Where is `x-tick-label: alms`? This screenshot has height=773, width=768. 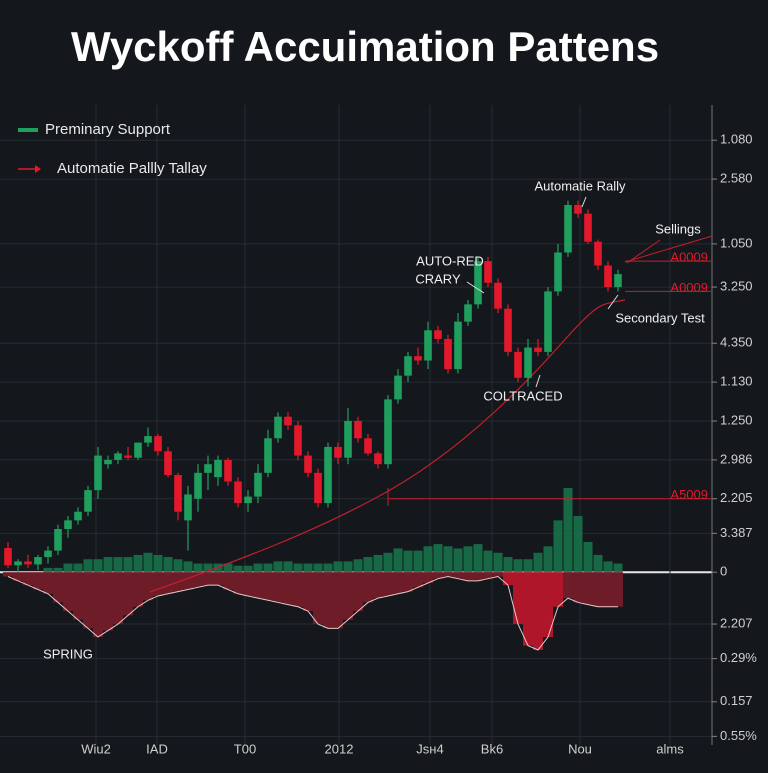
x-tick-label: alms is located at coordinates (670, 748).